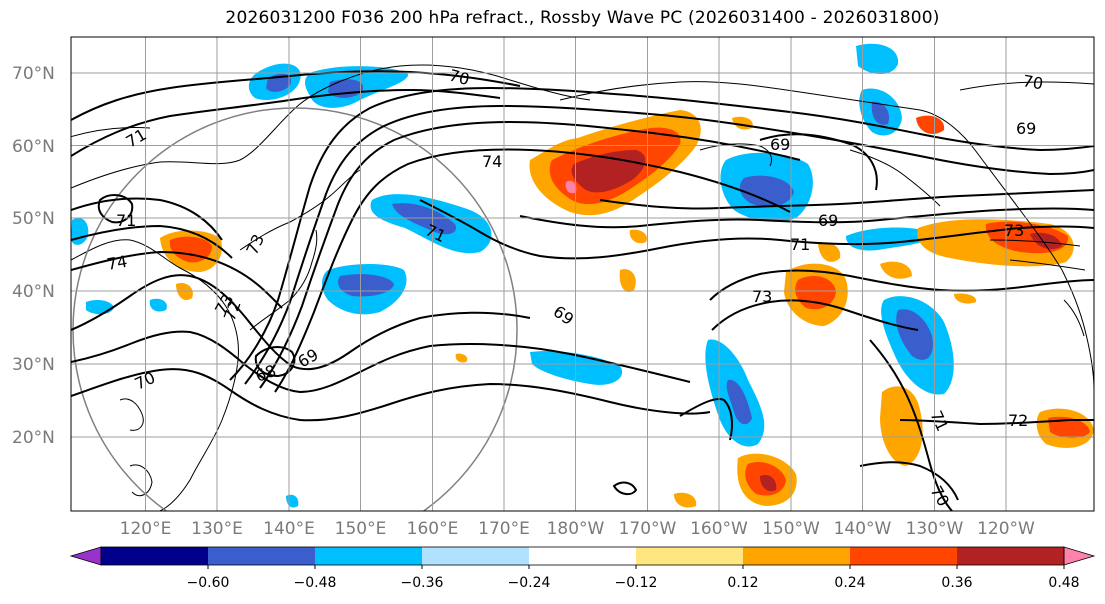 The image size is (1105, 604). I want to click on colorbar-extend-low, so click(85, 556).